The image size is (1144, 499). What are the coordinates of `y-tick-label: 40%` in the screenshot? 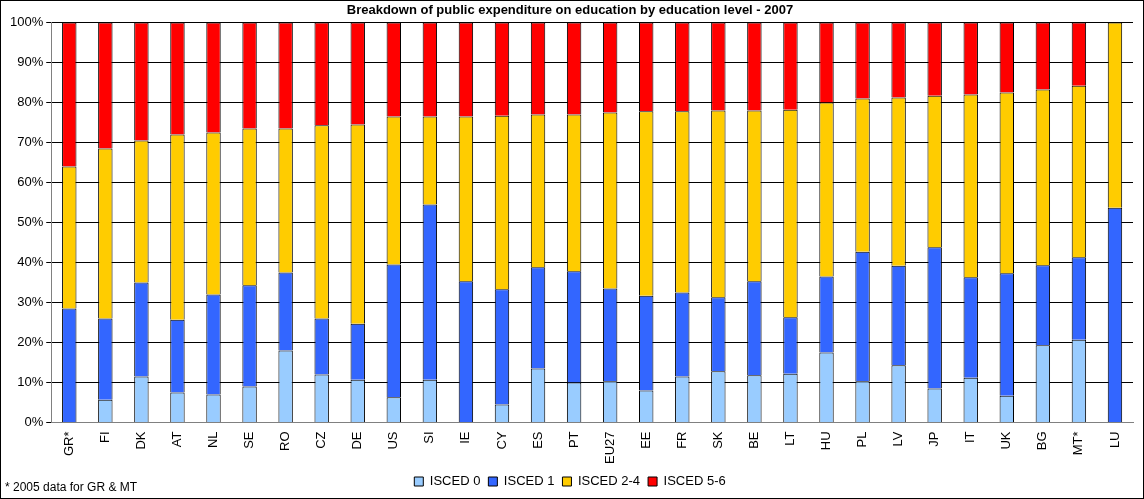 It's located at (30, 262).